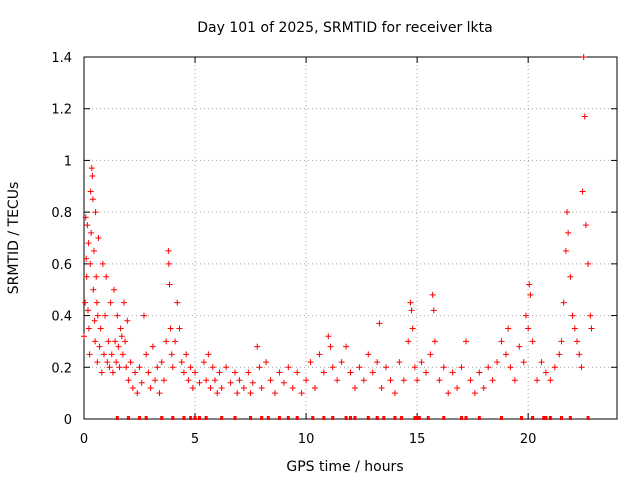 The height and width of the screenshot is (480, 640). Describe the element at coordinates (14, 238) in the screenshot. I see `y-axis-label: SRMTID / TECUs` at that location.